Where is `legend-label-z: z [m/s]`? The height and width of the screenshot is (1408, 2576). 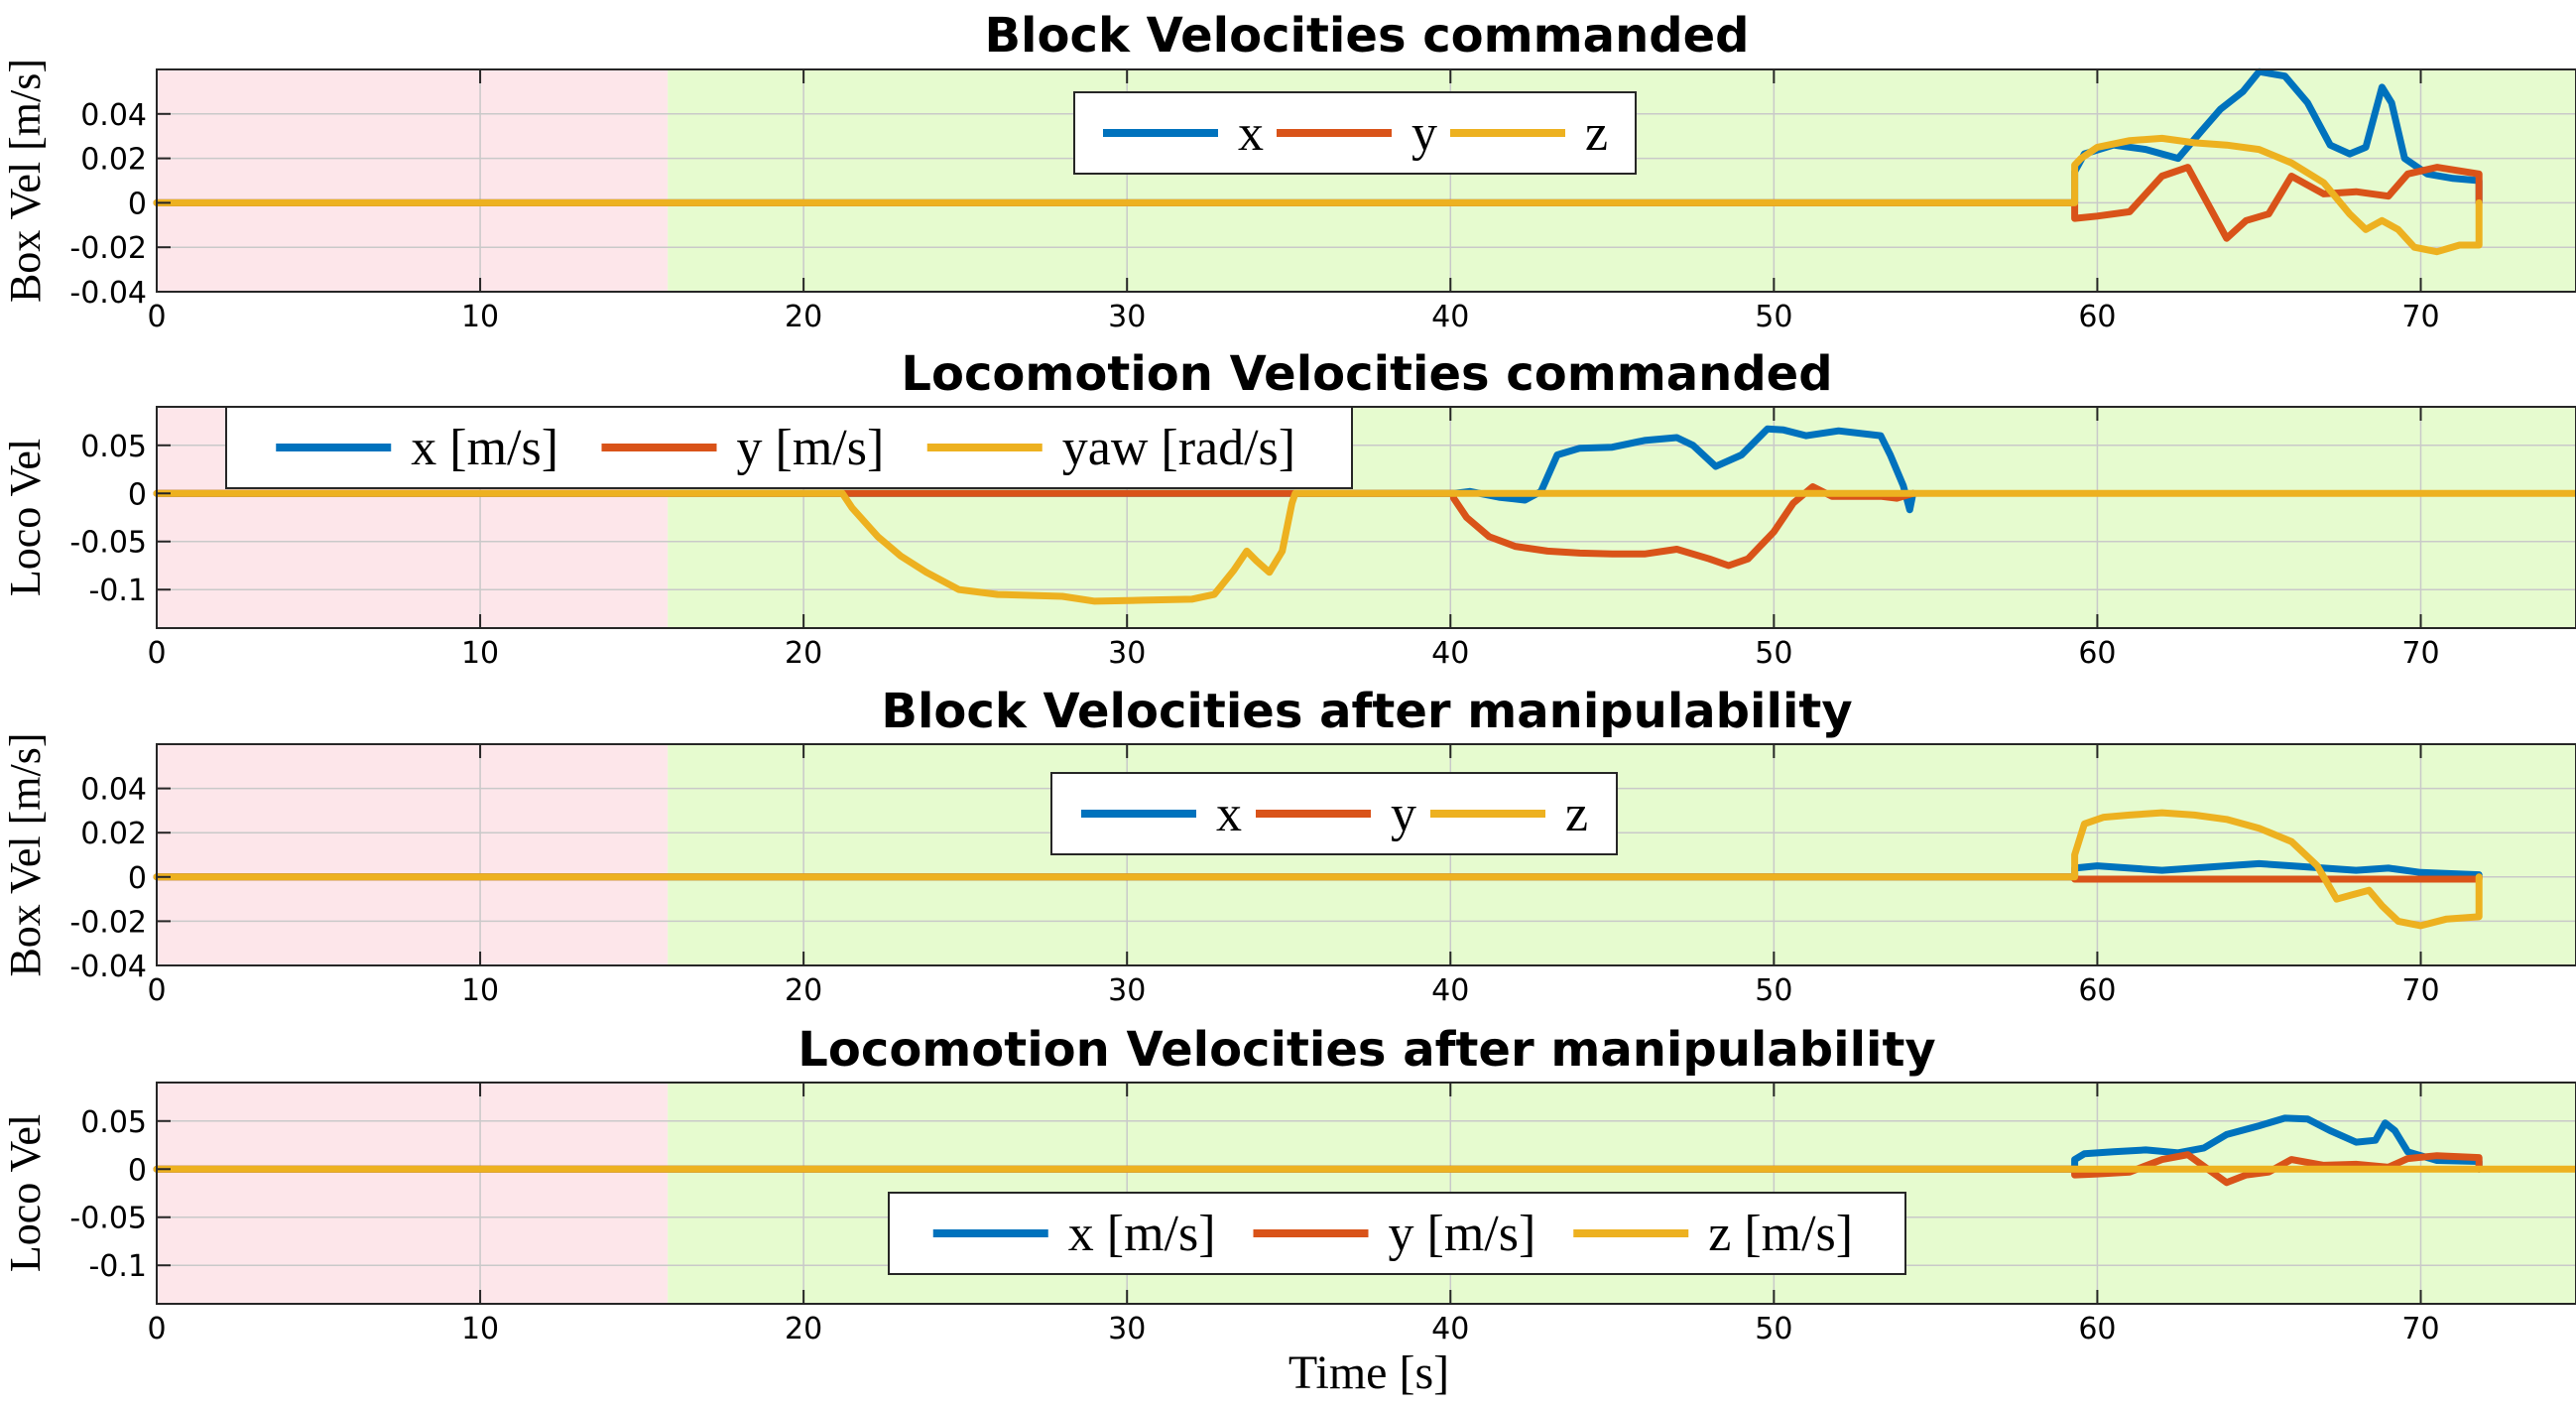
legend-label-z: z [m/s] is located at coordinates (1780, 1234).